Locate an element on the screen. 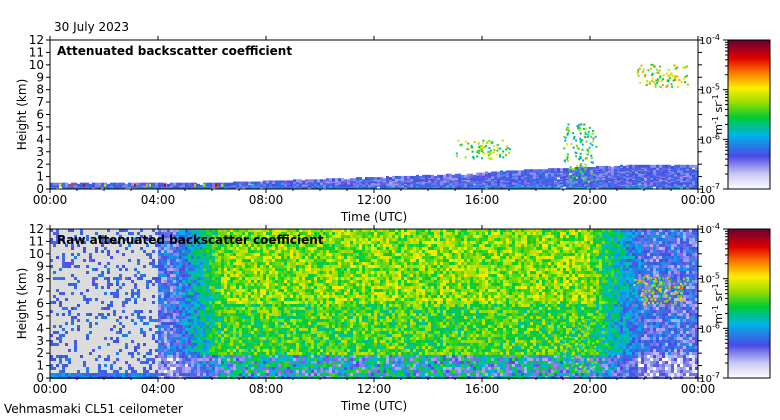  backscatter-field is located at coordinates (374, 176).